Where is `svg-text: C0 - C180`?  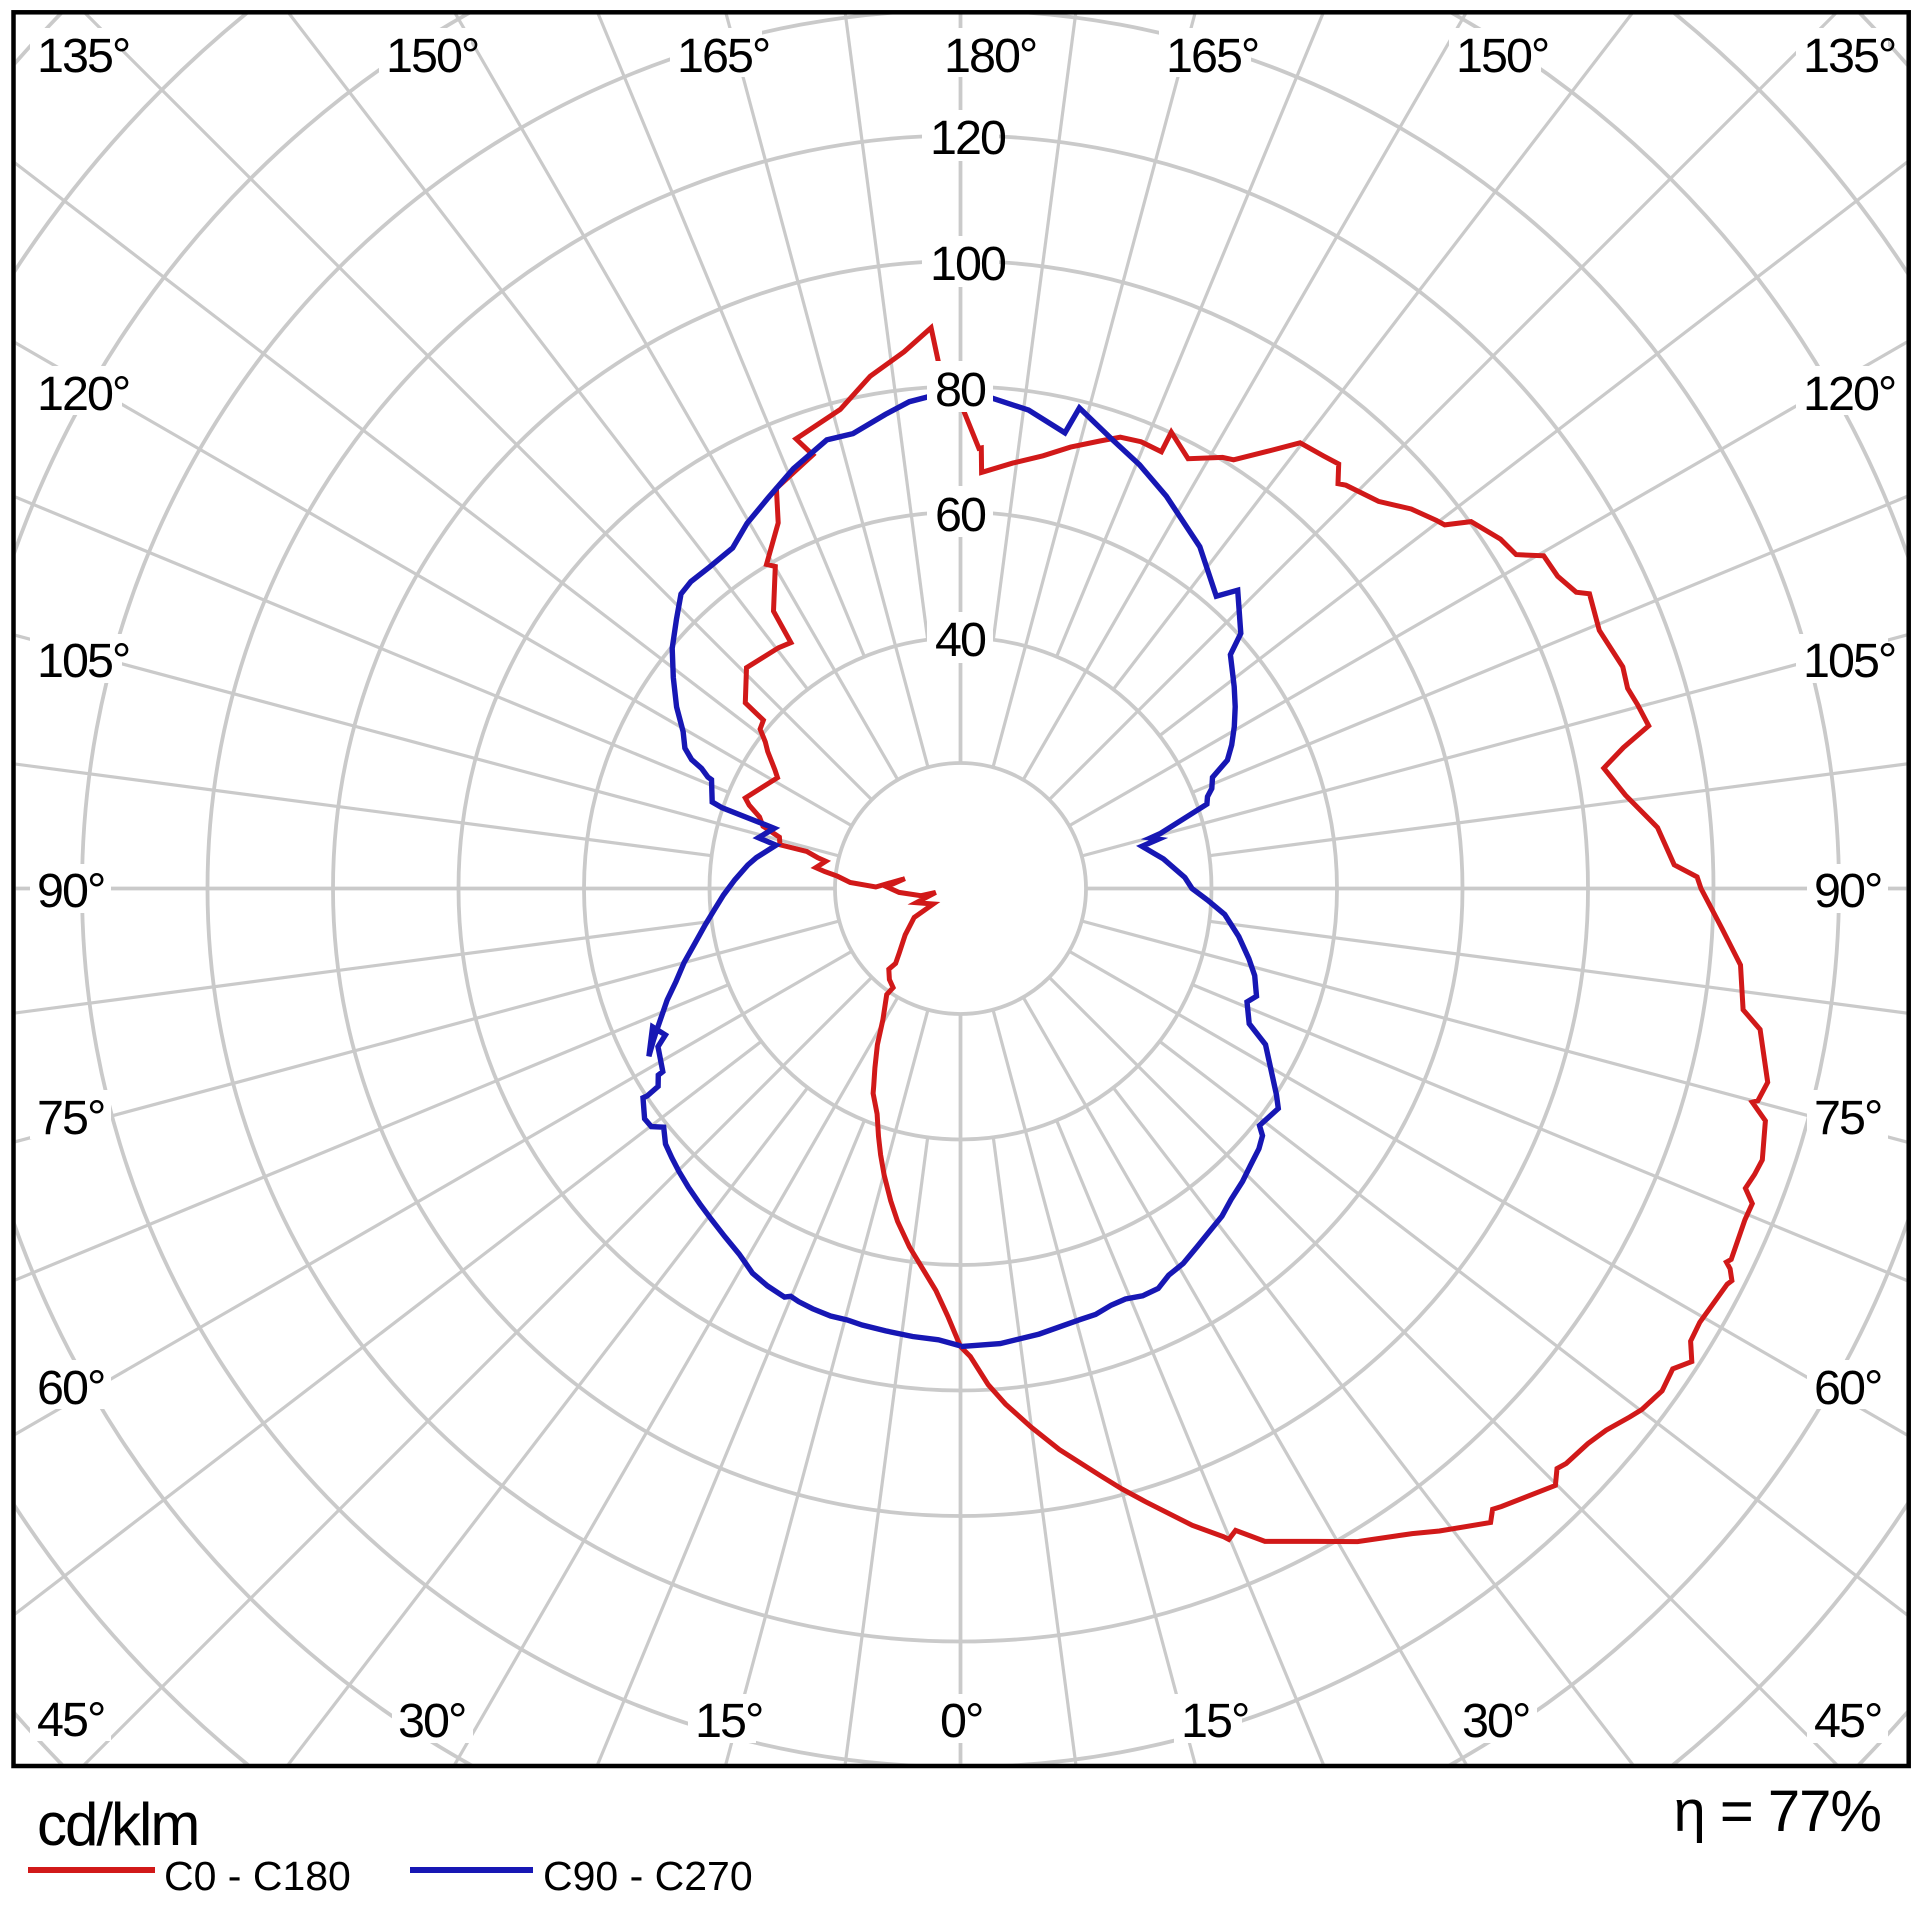
svg-text: C0 - C180 is located at coordinates (257, 1876).